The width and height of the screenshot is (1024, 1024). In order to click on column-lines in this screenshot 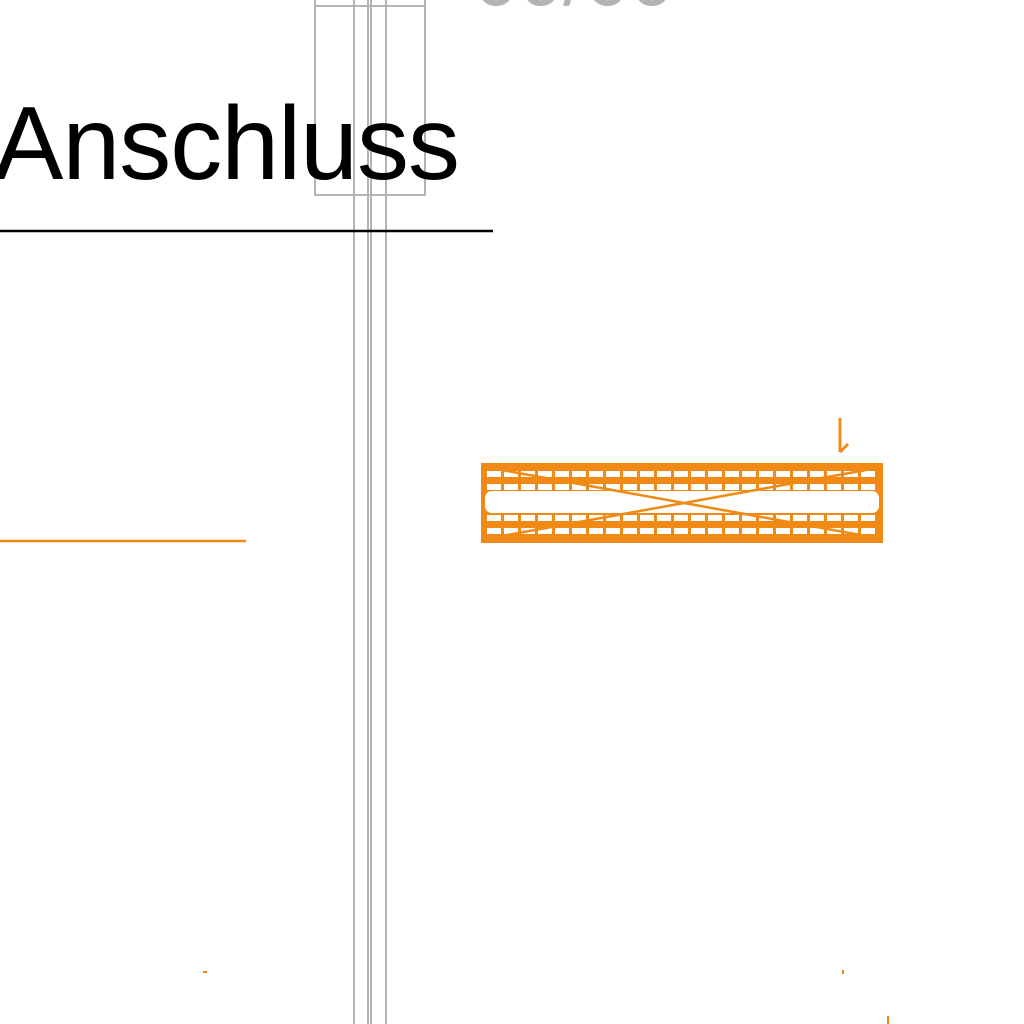, I will do `click(370, 512)`.